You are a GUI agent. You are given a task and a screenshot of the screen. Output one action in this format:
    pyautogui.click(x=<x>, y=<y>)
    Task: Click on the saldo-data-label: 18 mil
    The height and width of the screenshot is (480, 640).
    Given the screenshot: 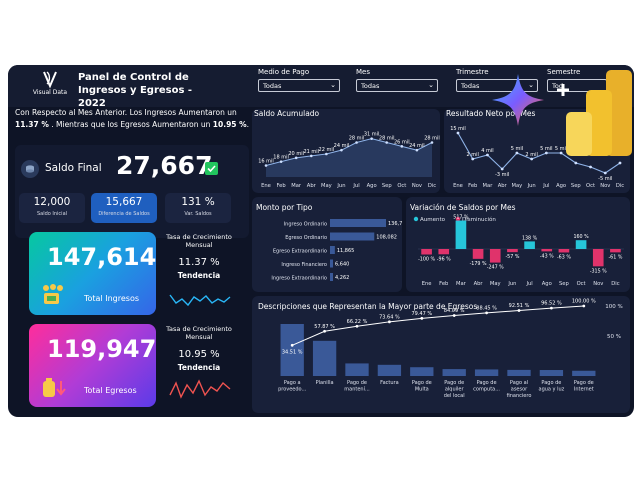 What is the action you would take?
    pyautogui.click(x=281, y=158)
    